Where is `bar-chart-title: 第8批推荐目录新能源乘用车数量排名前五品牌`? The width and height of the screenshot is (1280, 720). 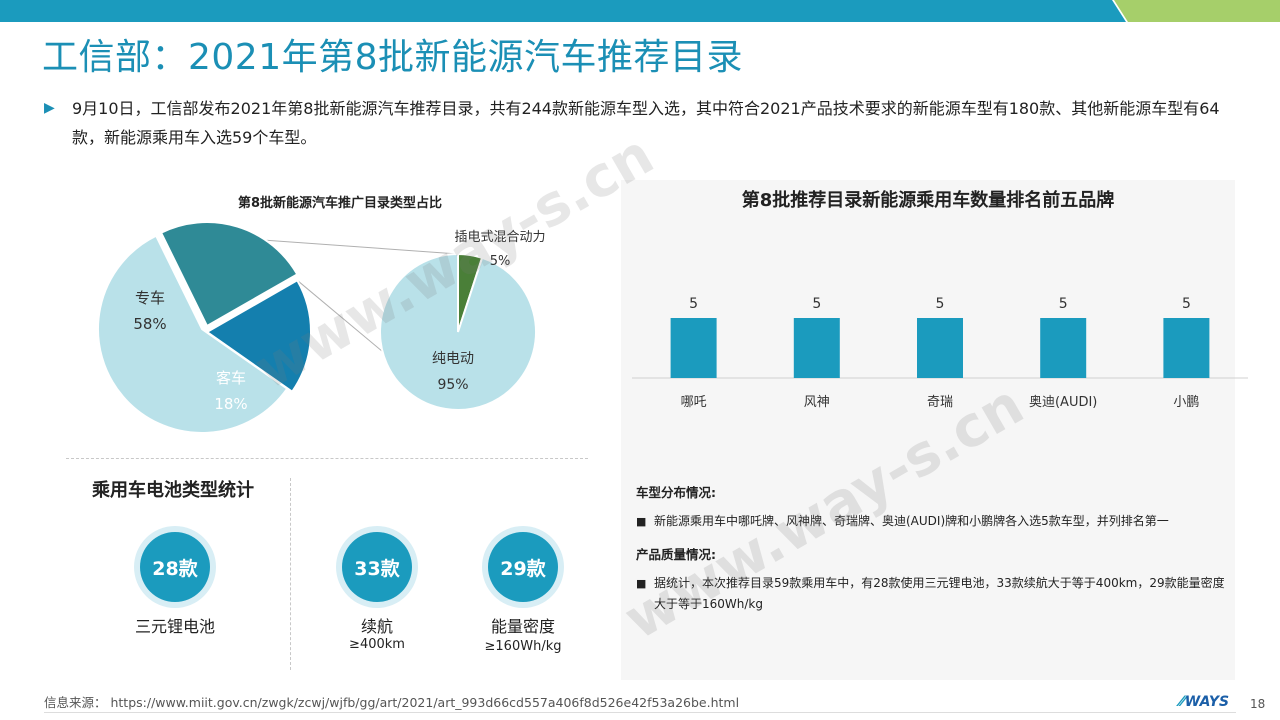
bar-chart-title: 第8批推荐目录新能源乘用车数量排名前五品牌 is located at coordinates (928, 200).